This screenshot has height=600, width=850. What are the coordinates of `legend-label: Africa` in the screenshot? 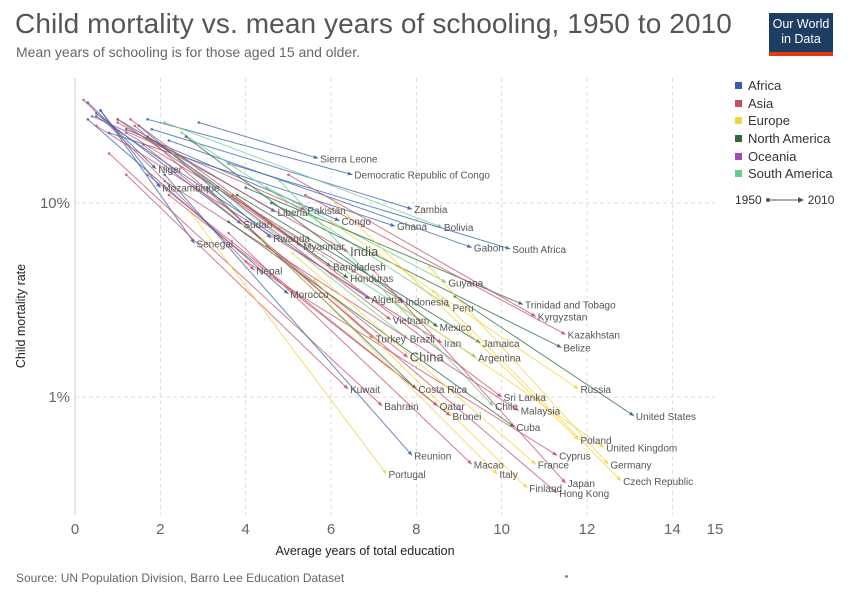 It's located at (765, 86).